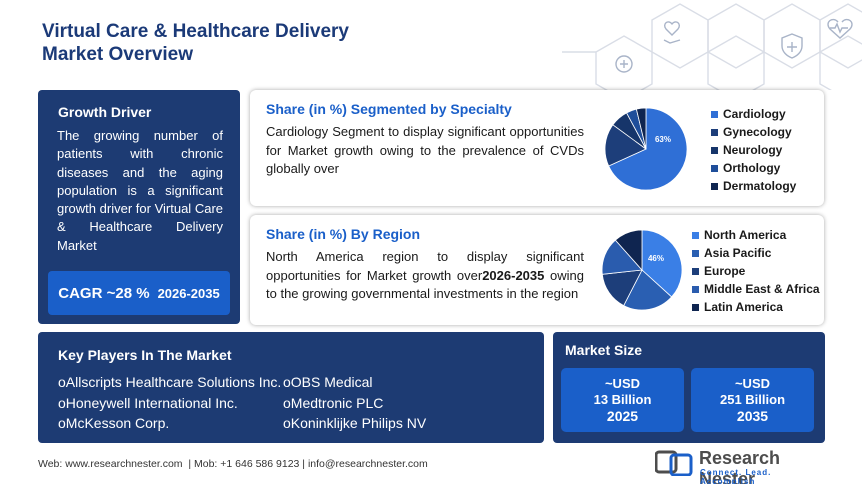 Image resolution: width=862 pixels, height=484 pixels. I want to click on specialty-heading: Share (in %) Segmented by Specialty, so click(389, 109).